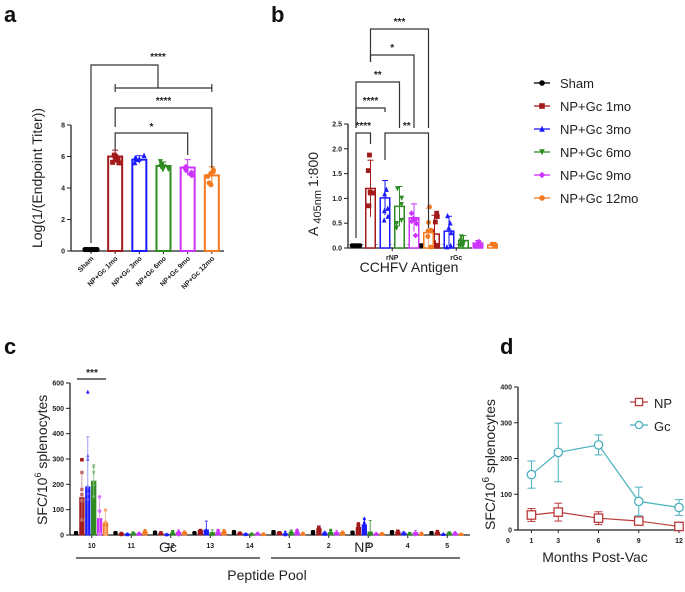  What do you see at coordinates (63, 189) in the screenshot?
I see `y-tick-label: 4` at bounding box center [63, 189].